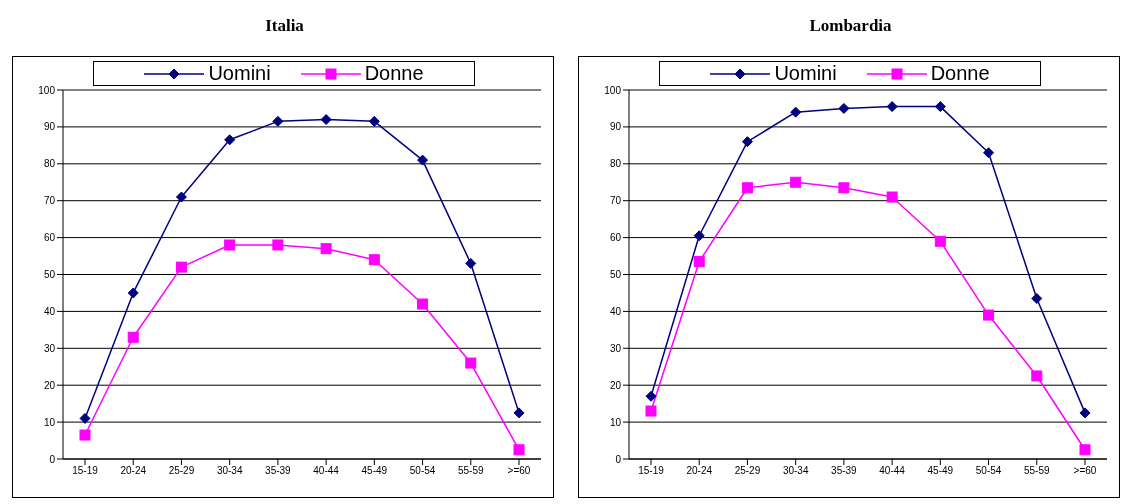 The image size is (1121, 504). I want to click on chart-title: Italia, so click(284, 26).